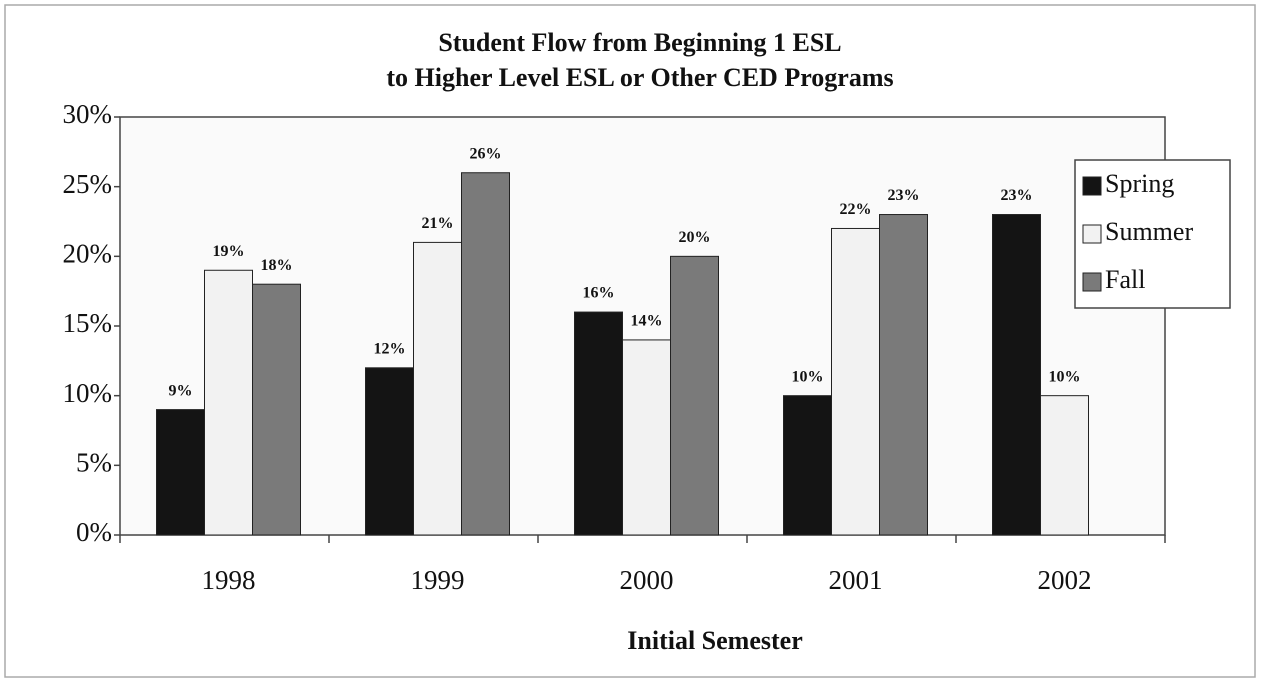  I want to click on data-label: 22%, so click(856, 209).